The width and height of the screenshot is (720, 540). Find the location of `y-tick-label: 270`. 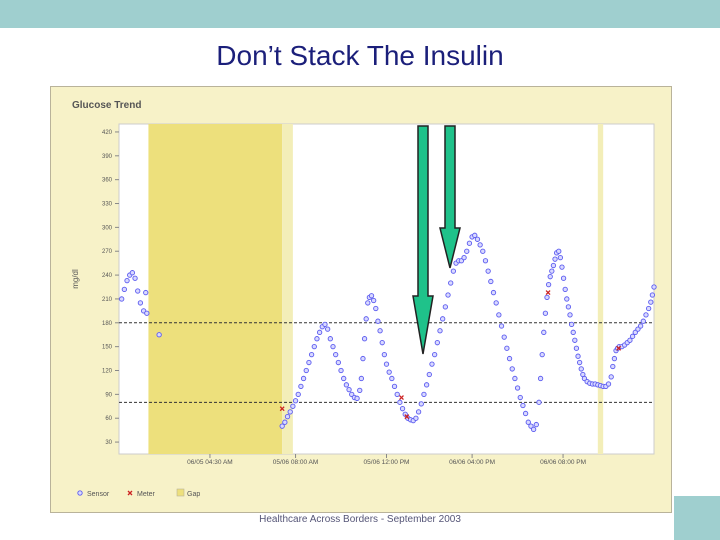

y-tick-label: 270 is located at coordinates (107, 252).